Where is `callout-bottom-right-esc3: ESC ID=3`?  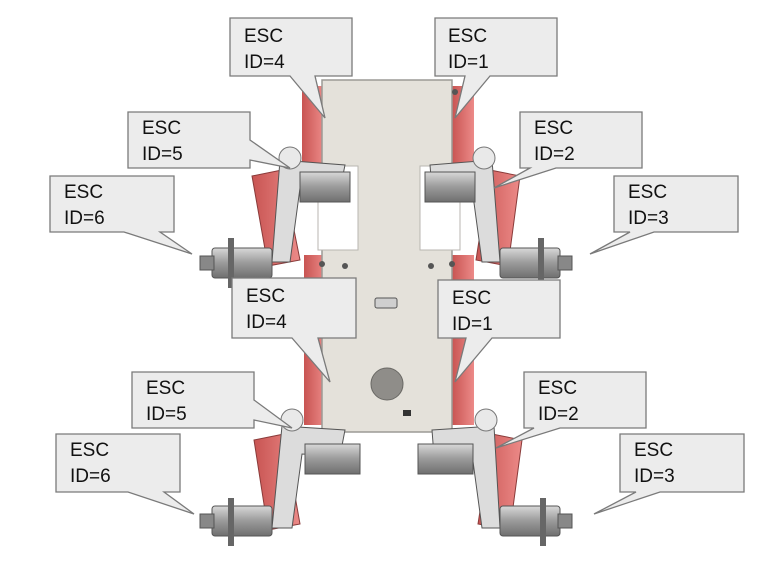 callout-bottom-right-esc3: ESC ID=3 is located at coordinates (669, 474).